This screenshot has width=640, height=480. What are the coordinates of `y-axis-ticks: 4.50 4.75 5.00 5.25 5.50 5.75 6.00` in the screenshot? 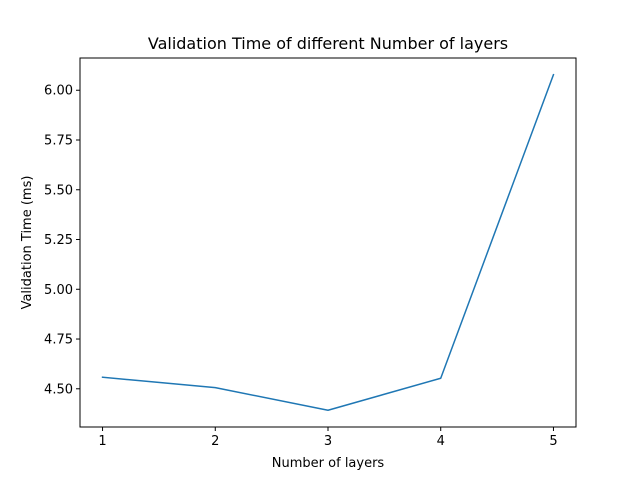 It's located at (62, 240).